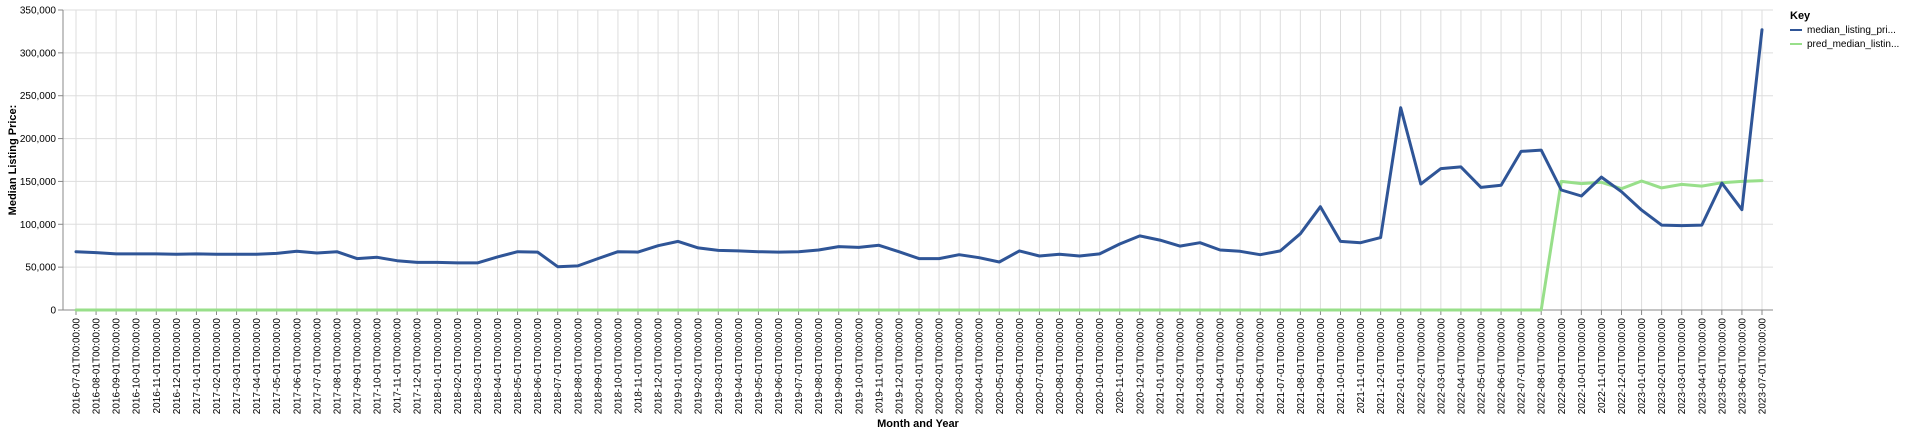  What do you see at coordinates (1702, 366) in the screenshot?
I see `x-tick-label: 2023-04-01T00:00:00` at bounding box center [1702, 366].